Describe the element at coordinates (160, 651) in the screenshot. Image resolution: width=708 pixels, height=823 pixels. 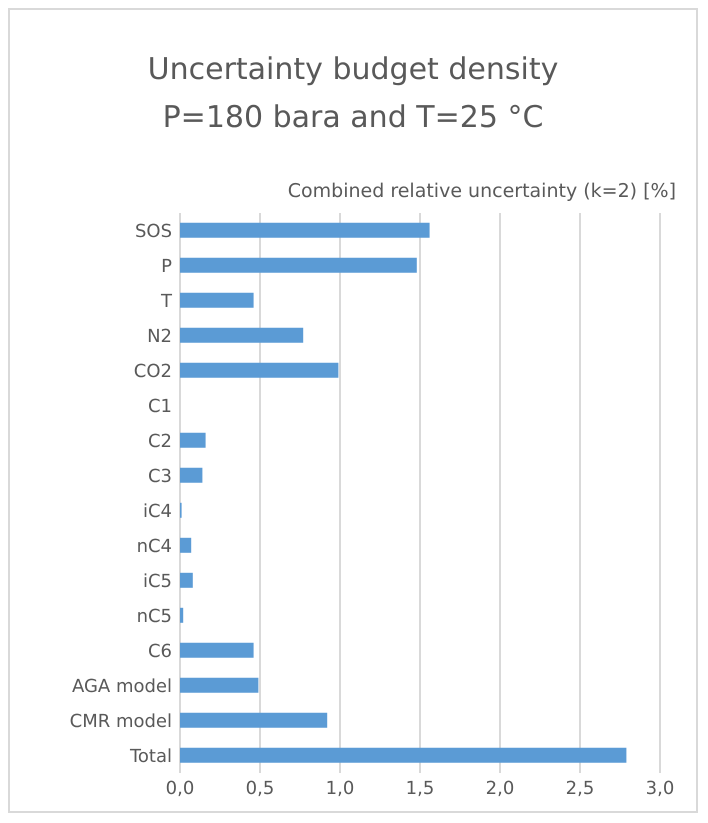
I see `y-tick-label: C6` at that location.